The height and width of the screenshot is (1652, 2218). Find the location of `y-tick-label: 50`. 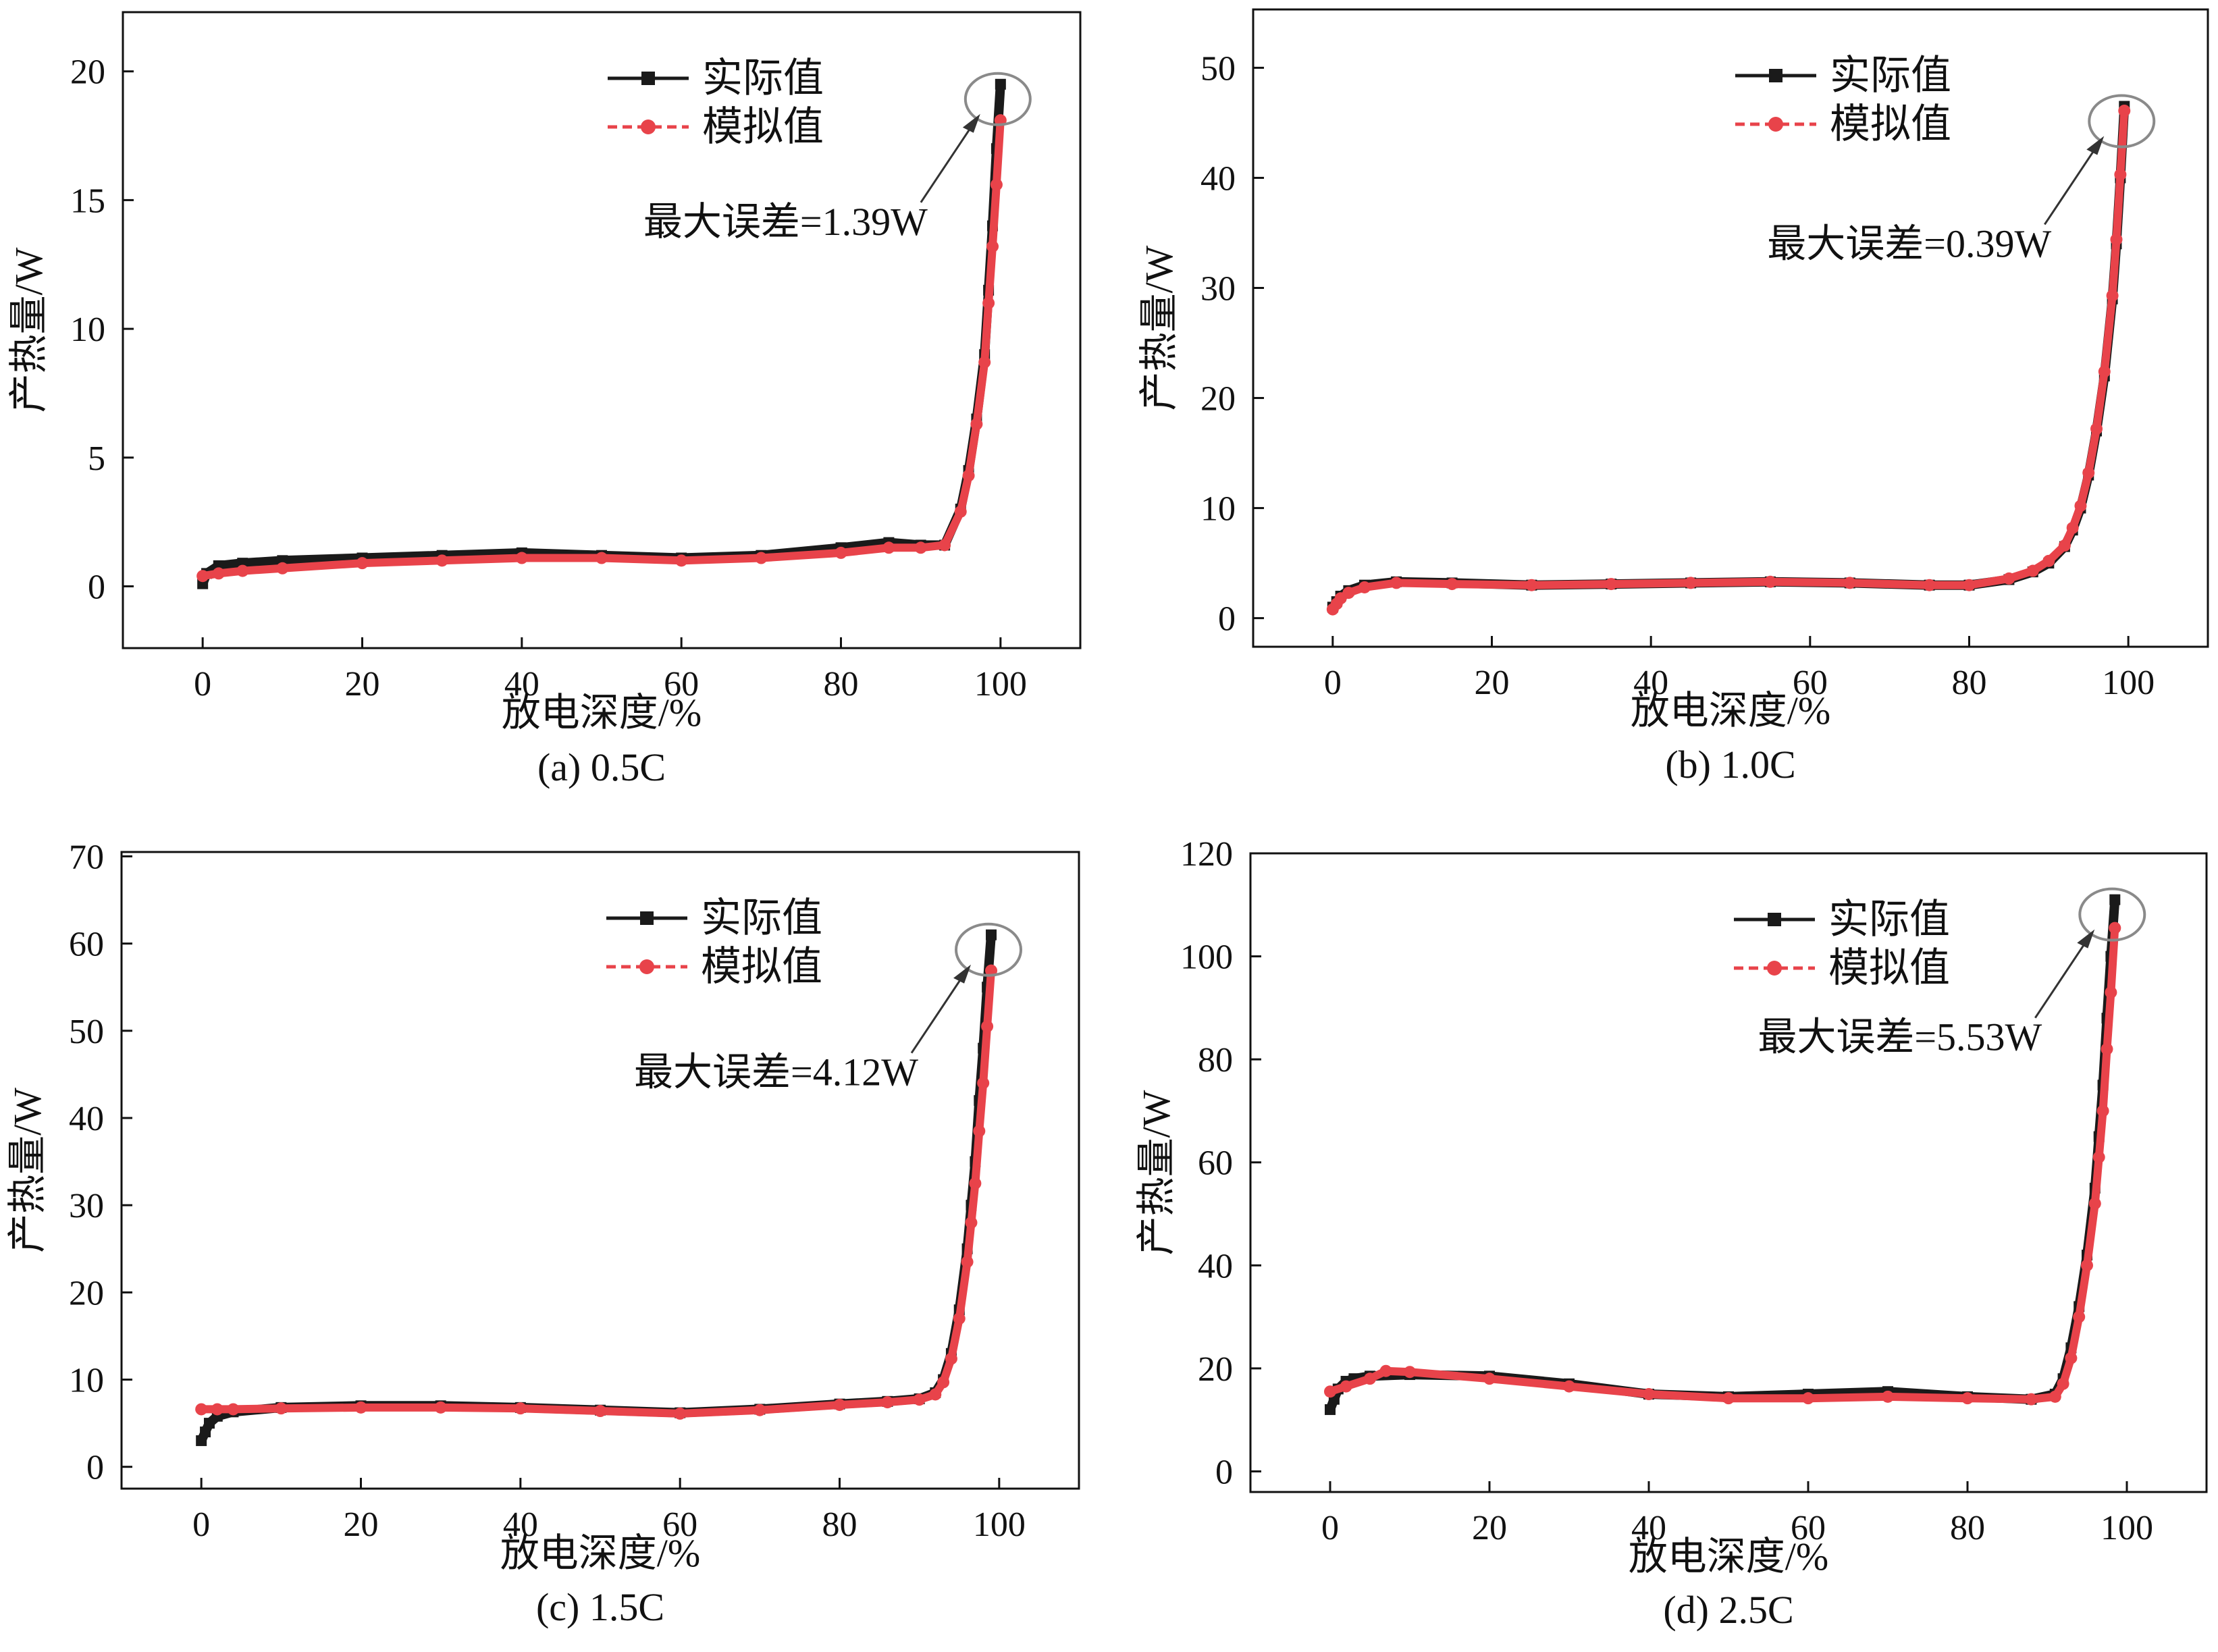

y-tick-label: 50 is located at coordinates (86, 1032).